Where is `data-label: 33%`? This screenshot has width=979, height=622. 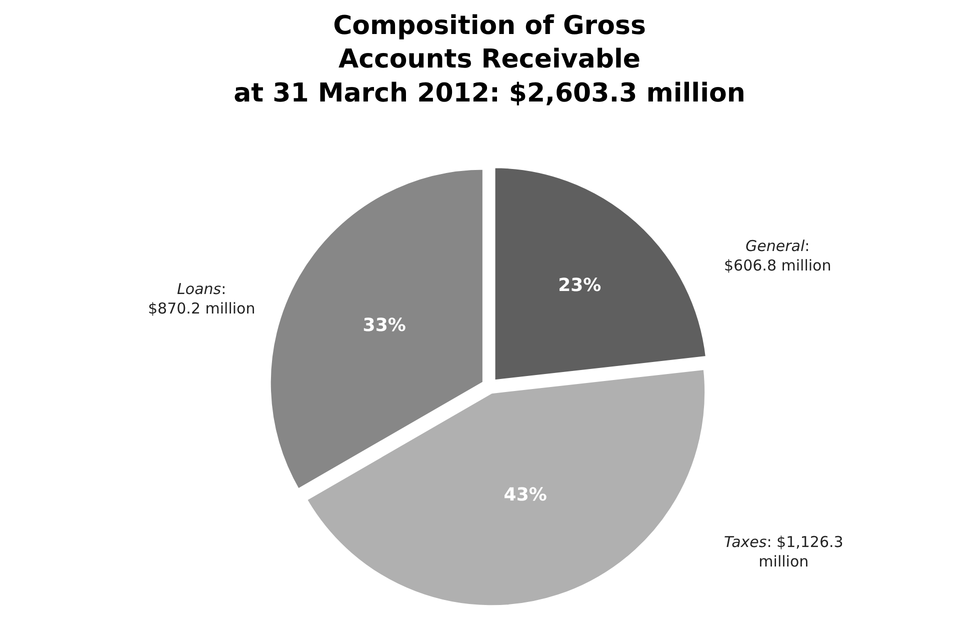
data-label: 33% is located at coordinates (384, 325).